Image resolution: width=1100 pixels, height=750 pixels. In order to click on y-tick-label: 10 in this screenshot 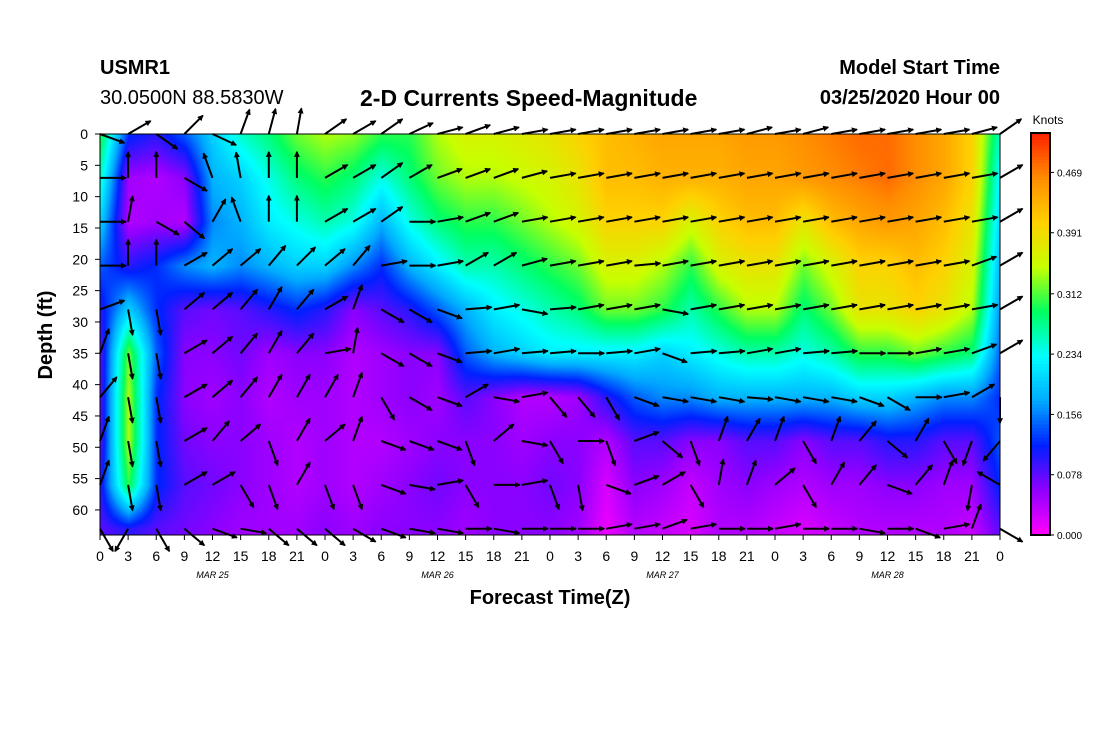, I will do `click(80, 197)`.